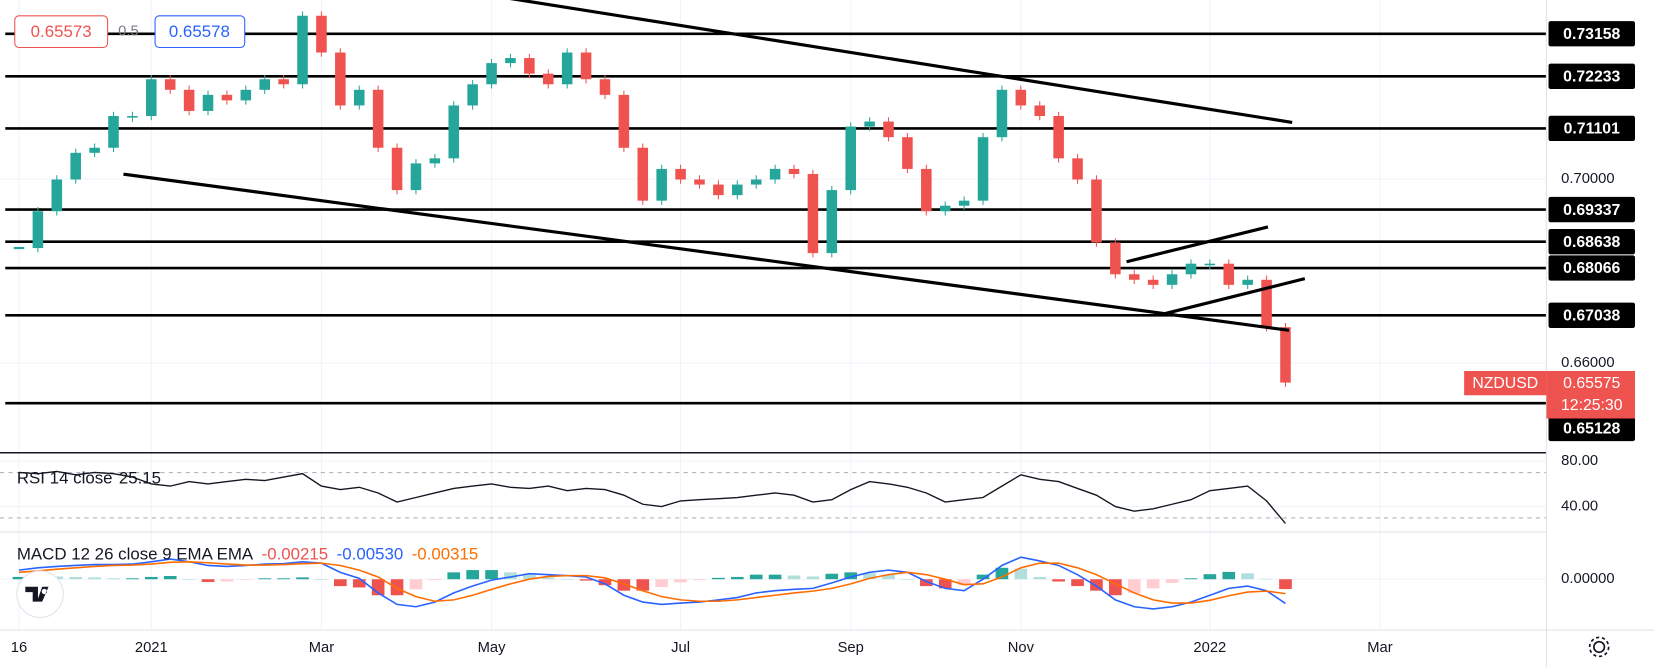 The width and height of the screenshot is (1654, 667). What do you see at coordinates (61, 32) in the screenshot?
I see `bid-box` at bounding box center [61, 32].